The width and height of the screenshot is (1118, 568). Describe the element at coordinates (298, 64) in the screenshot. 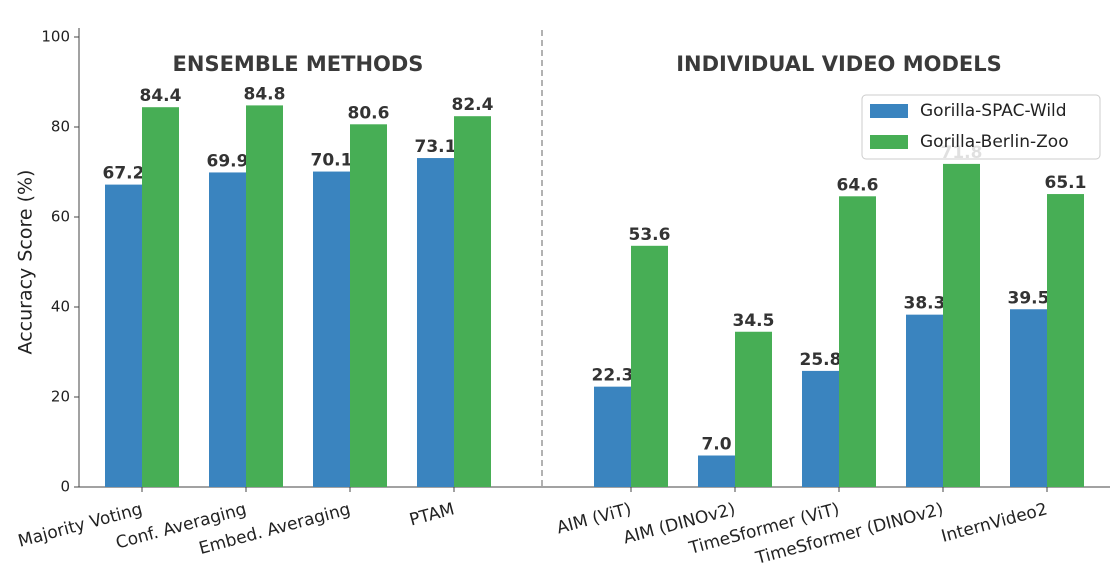

I see `section-title: ENSEMBLE METHODS` at that location.